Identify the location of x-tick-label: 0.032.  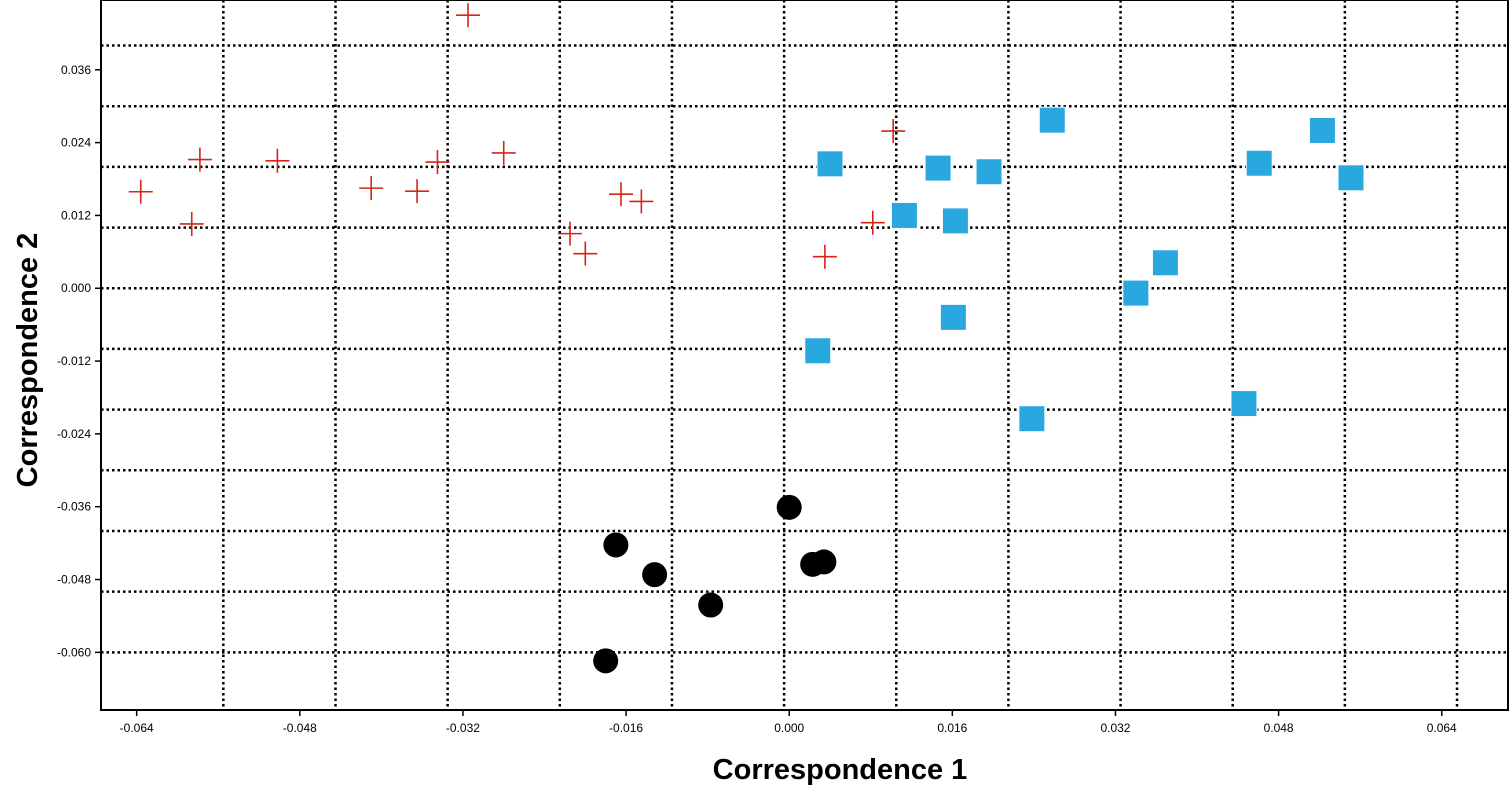
(1115, 728).